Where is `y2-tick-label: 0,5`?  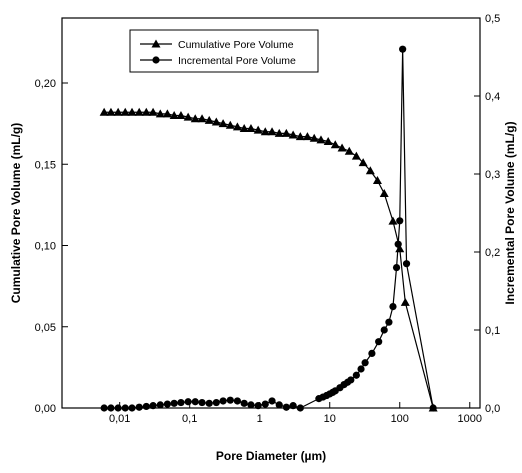
y2-tick-label: 0,5 is located at coordinates (492, 19).